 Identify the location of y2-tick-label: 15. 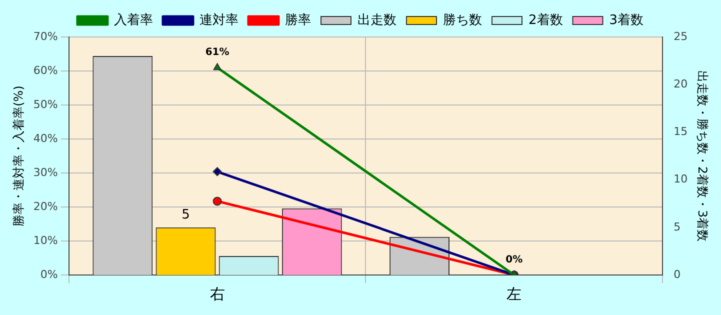
(681, 131).